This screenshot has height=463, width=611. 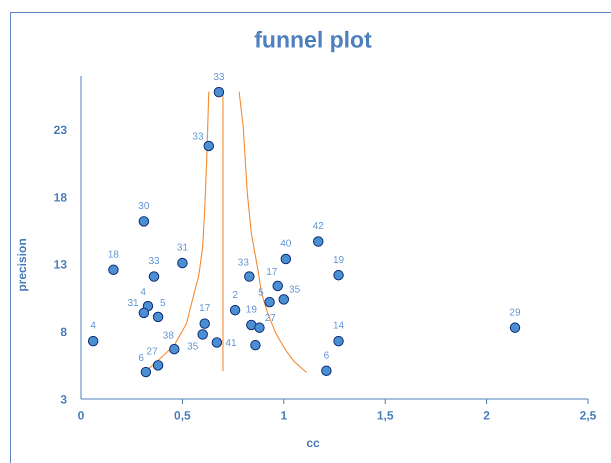 I want to click on y-tick-label: 8, so click(x=64, y=331).